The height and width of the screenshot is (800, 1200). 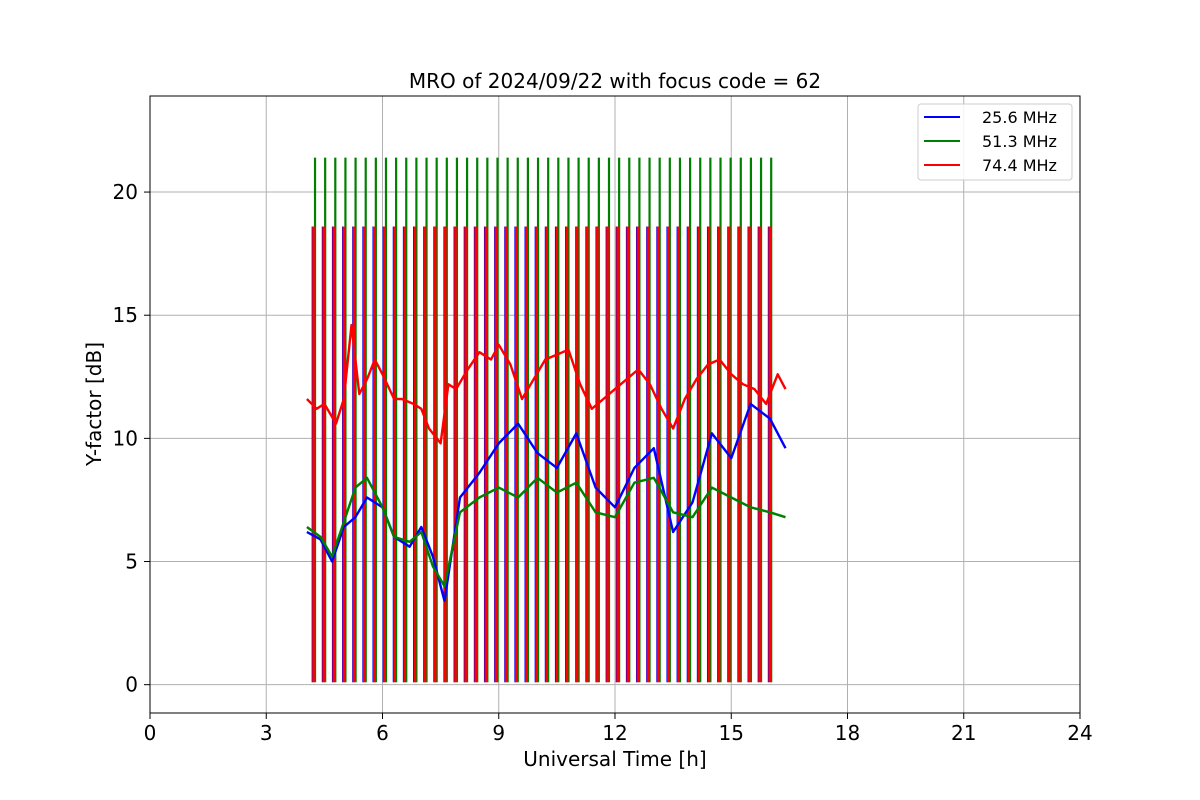 I want to click on y-tick-label: 0, so click(x=131, y=685).